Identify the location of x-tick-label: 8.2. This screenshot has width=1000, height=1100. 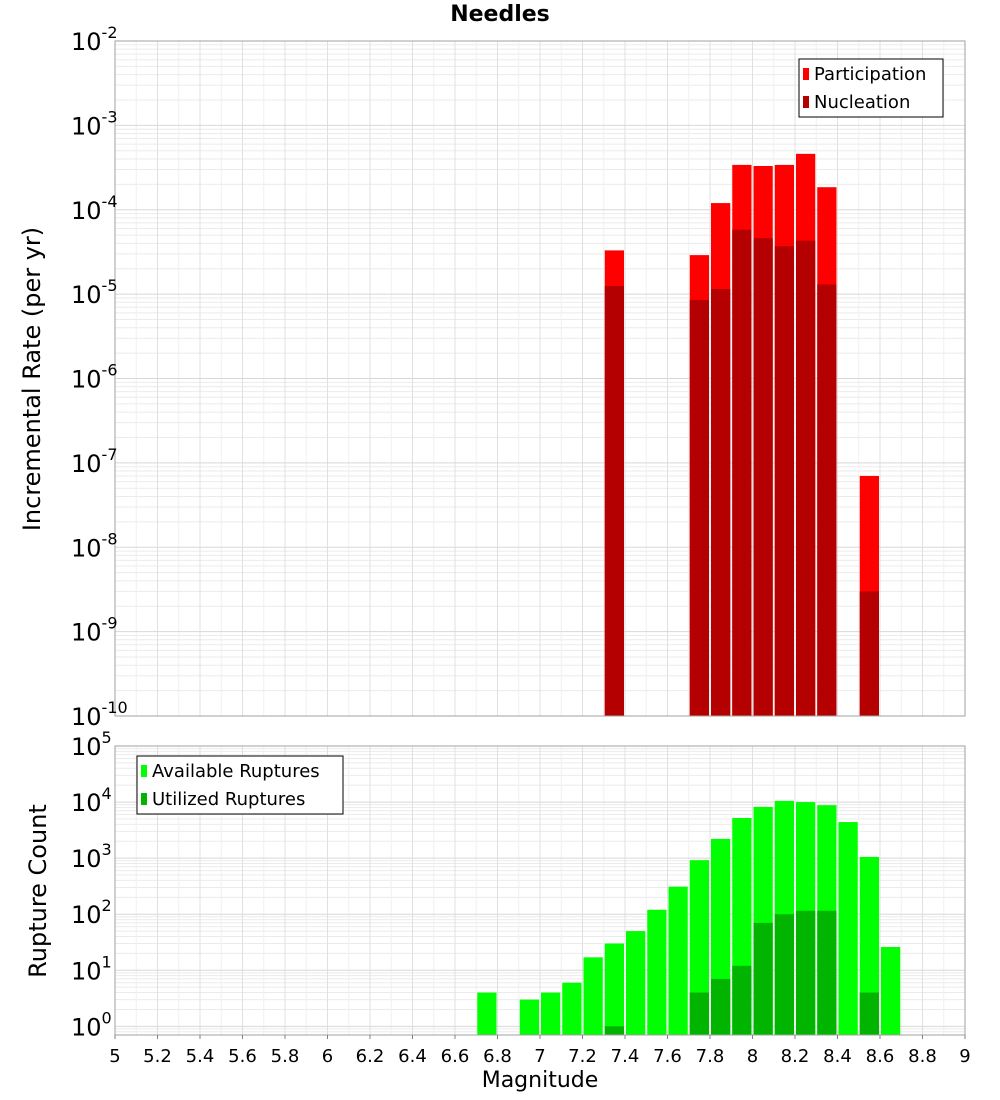
(795, 1056).